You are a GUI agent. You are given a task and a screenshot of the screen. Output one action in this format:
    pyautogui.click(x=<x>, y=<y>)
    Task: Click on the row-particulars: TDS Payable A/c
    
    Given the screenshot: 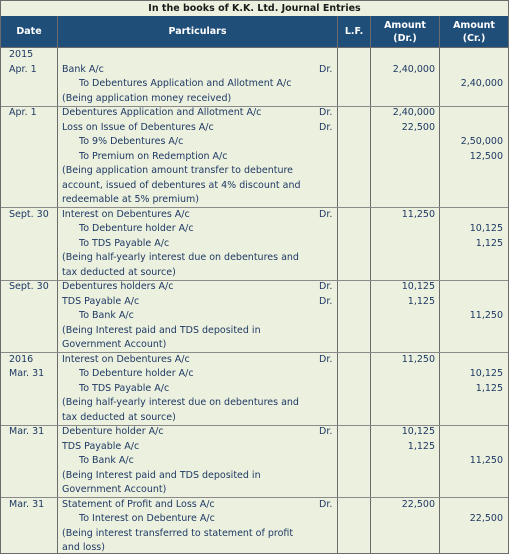 What is the action you would take?
    pyautogui.click(x=101, y=301)
    